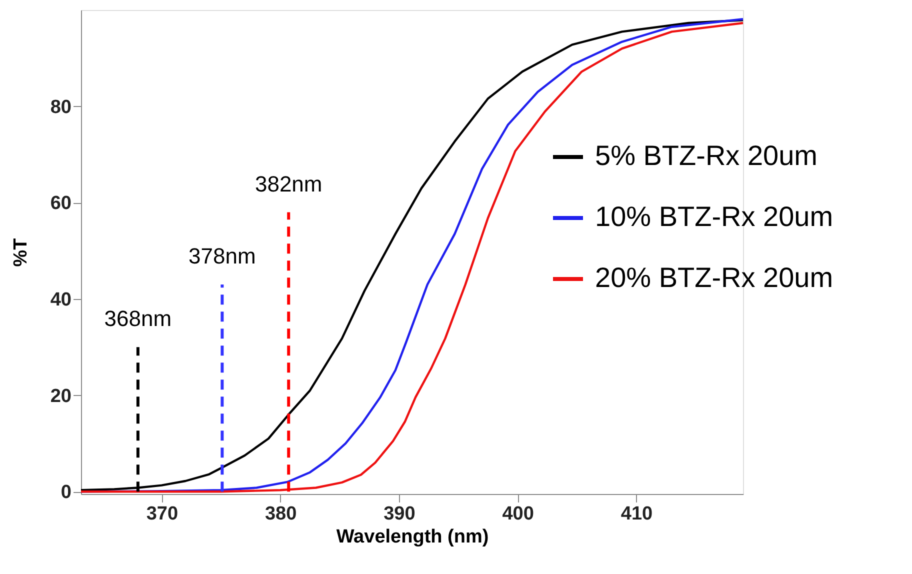 The image size is (912, 574). I want to click on x-tick-label: 400, so click(518, 514).